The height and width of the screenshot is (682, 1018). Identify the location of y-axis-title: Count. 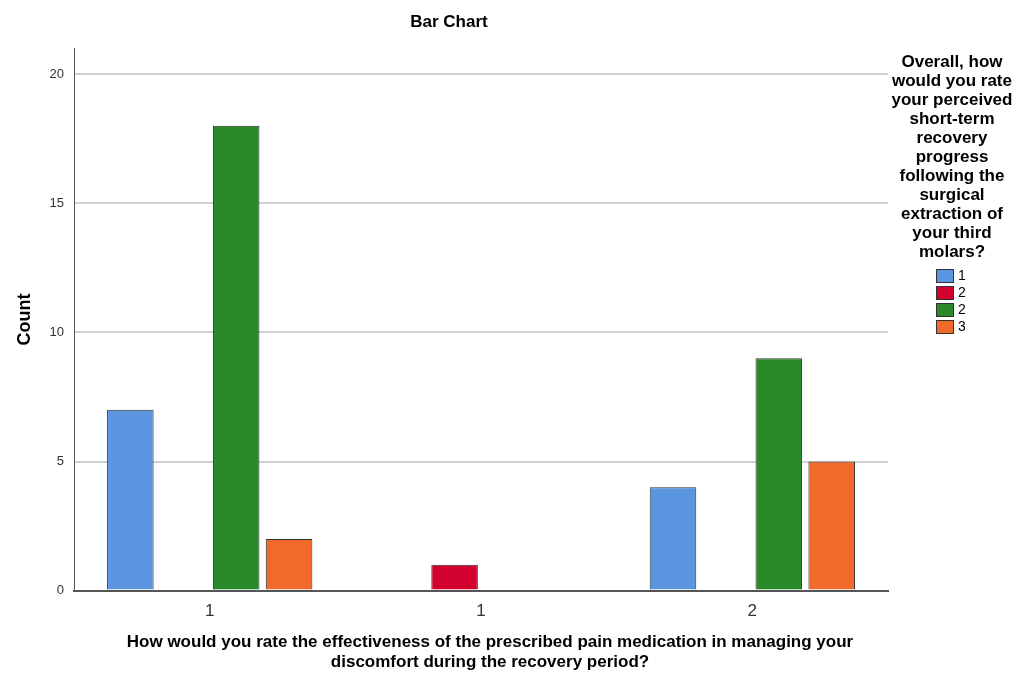
(23, 319).